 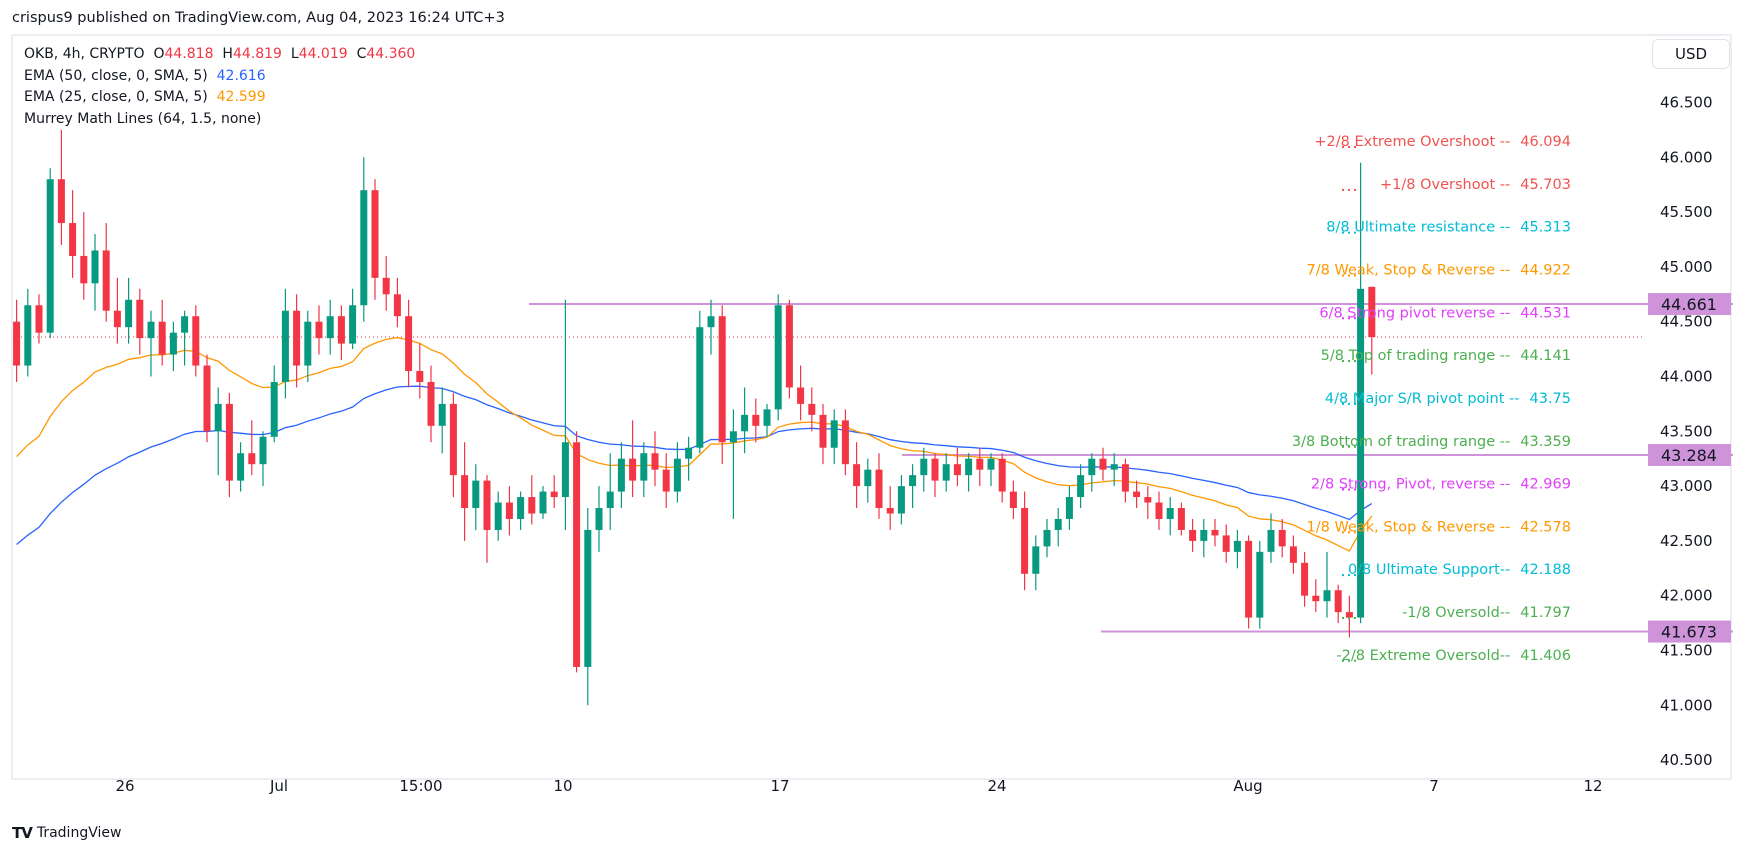 I want to click on symbol-info: OKB, 4h, CRYPTO, so click(x=84, y=54).